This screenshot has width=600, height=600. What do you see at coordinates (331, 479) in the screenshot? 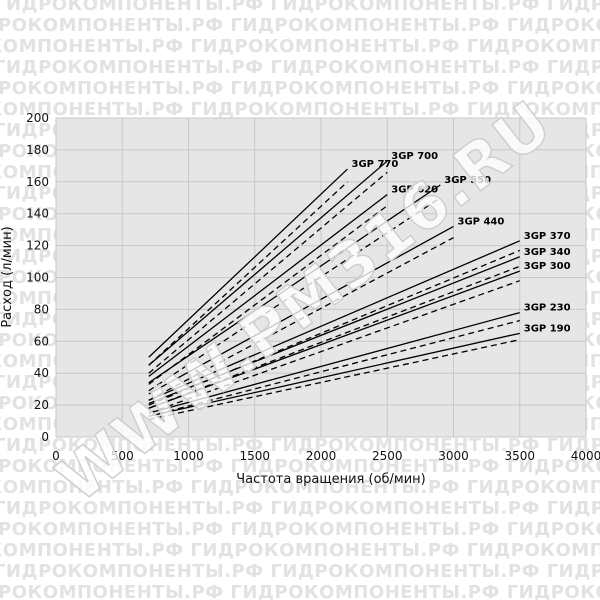
I see `x-axis-title: Частота вращения (об/мин)` at bounding box center [331, 479].